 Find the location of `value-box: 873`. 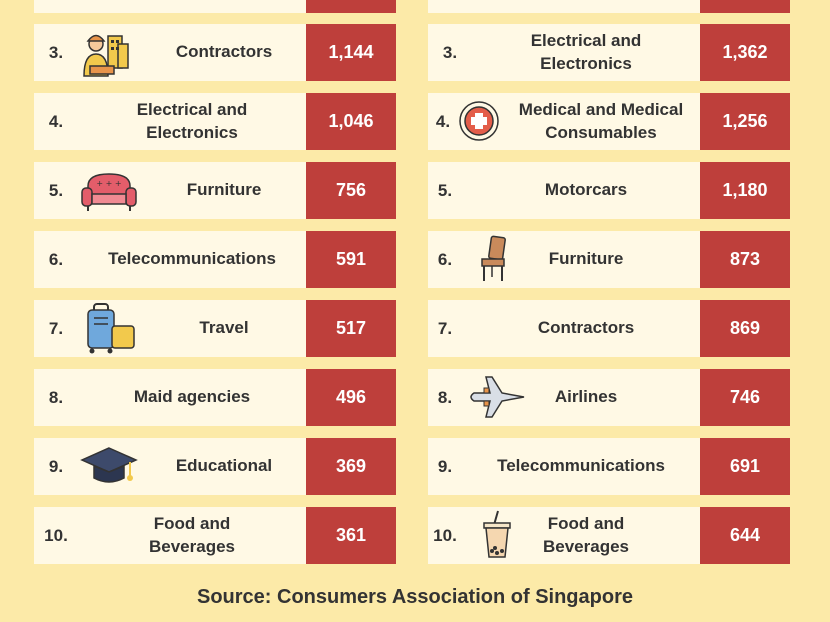

value-box: 873 is located at coordinates (745, 259).